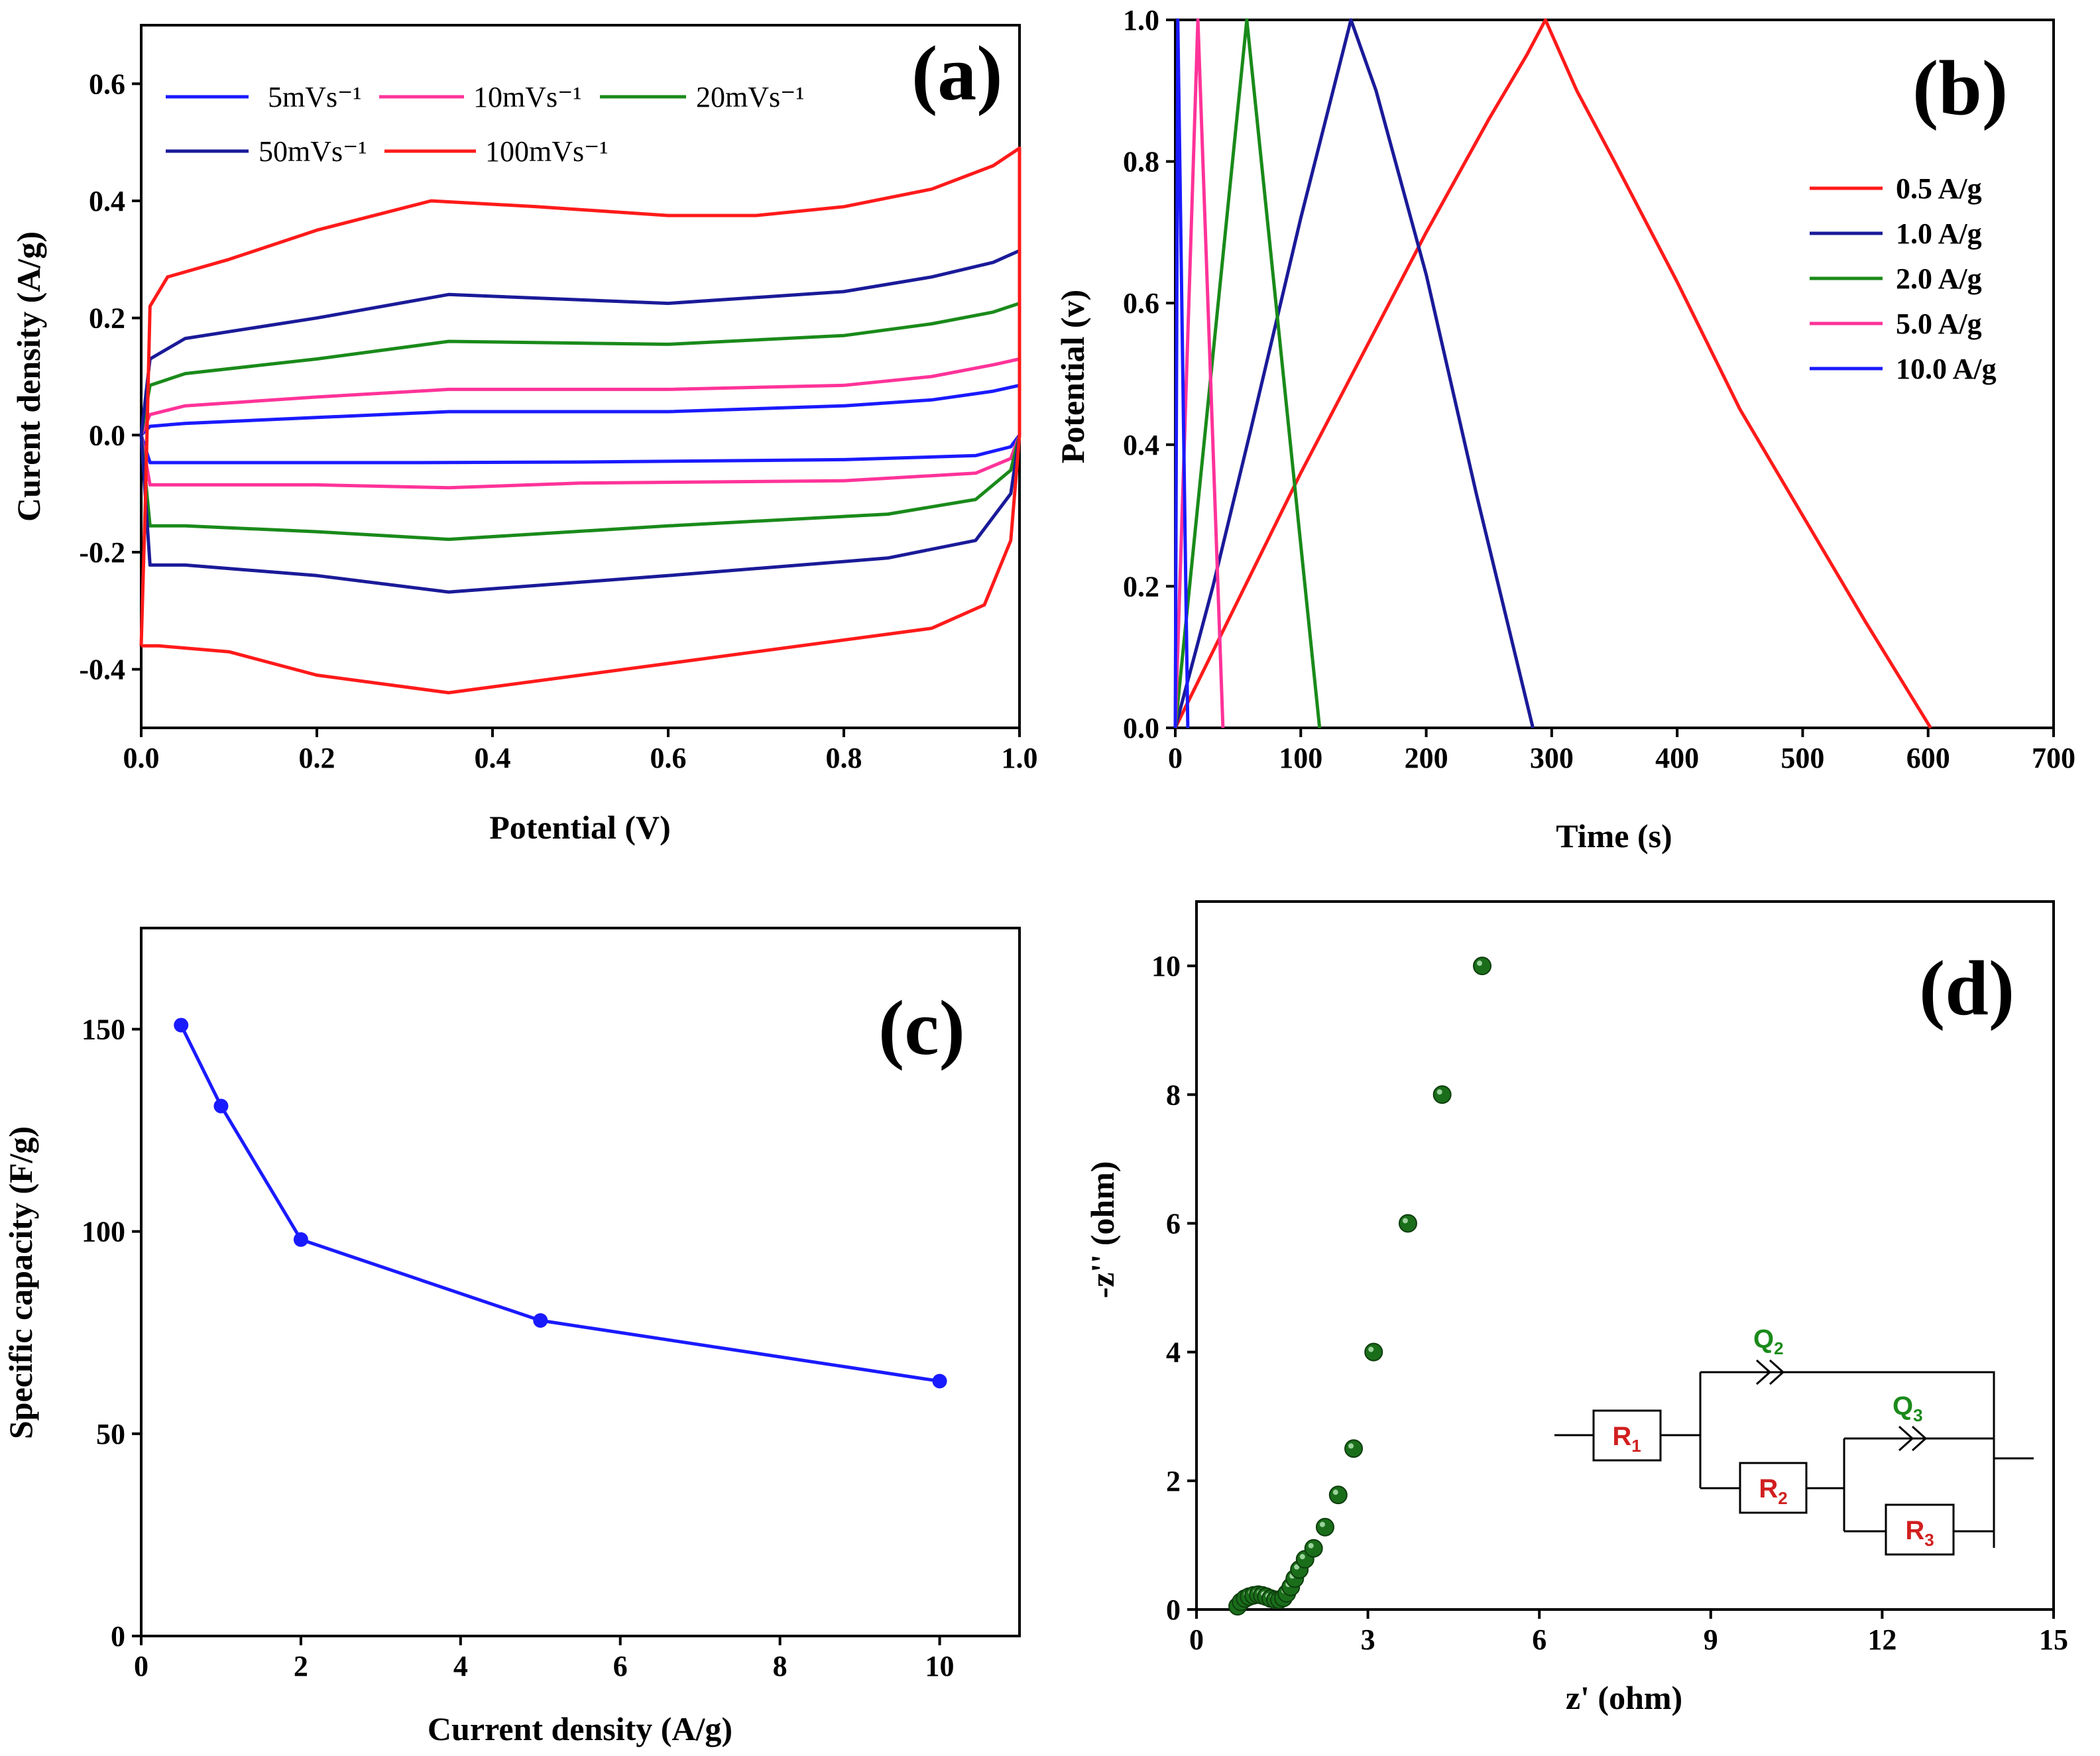 Image resolution: width=2100 pixels, height=1756 pixels. I want to click on y-tick-label: 0.0, so click(1141, 728).